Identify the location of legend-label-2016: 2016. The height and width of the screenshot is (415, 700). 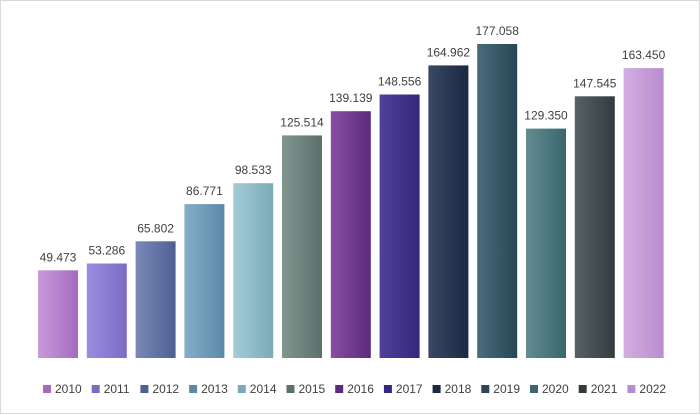
(360, 389).